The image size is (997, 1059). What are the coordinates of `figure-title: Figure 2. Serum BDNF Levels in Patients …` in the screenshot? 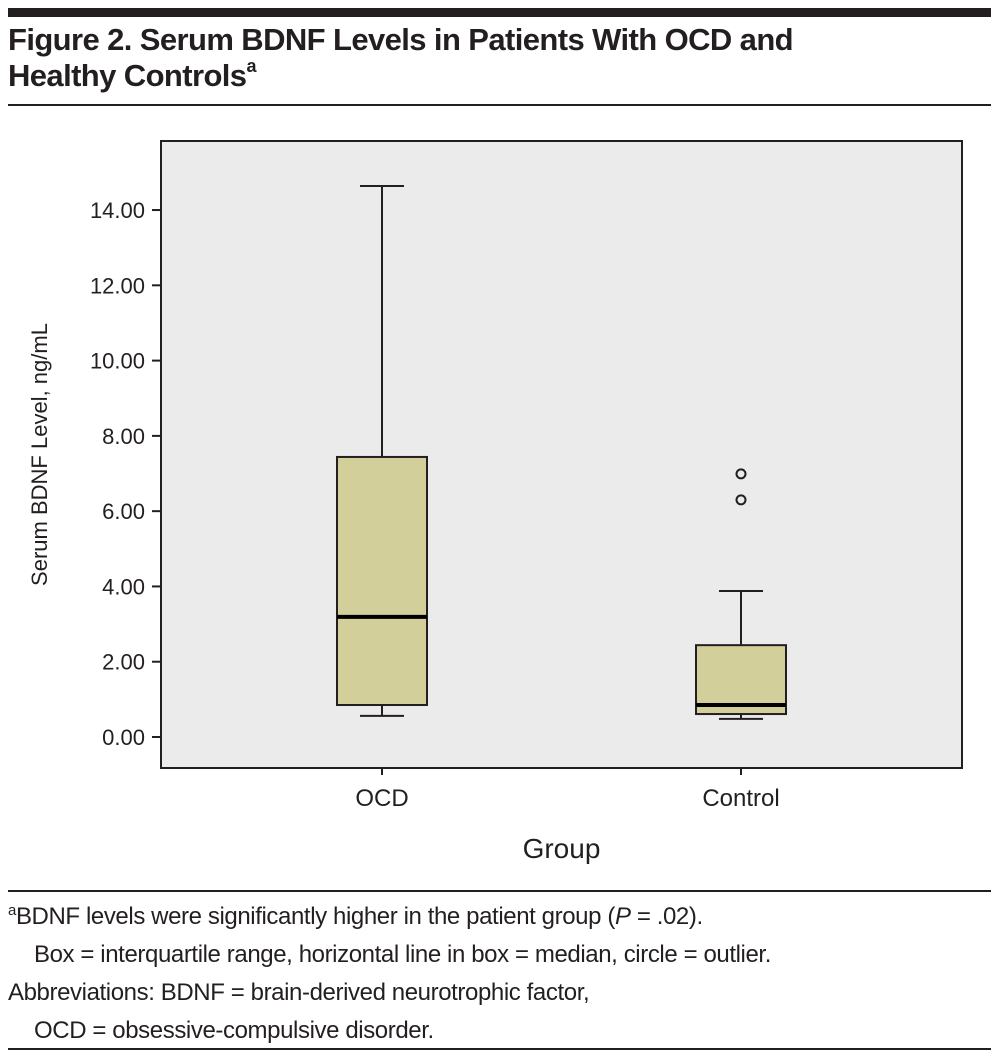 It's located at (488, 58).